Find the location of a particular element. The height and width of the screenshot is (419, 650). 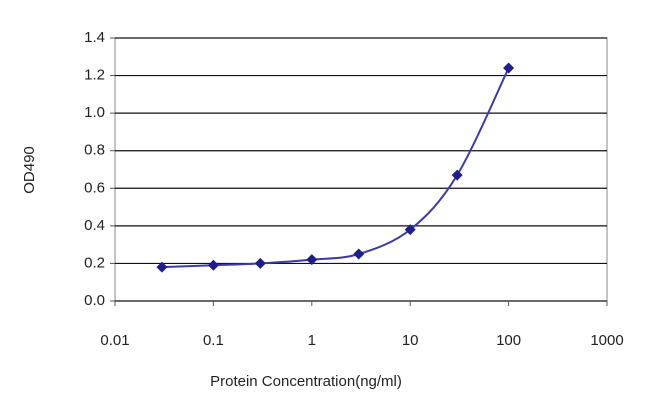

x-tick-label: 0.1 is located at coordinates (213, 340).